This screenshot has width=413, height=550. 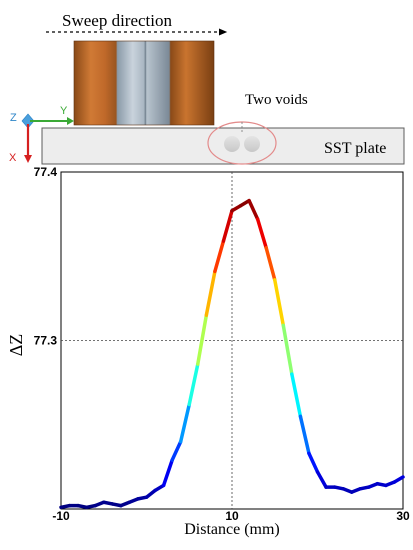 I want to click on x-tick-label: 30, so click(x=403, y=516).